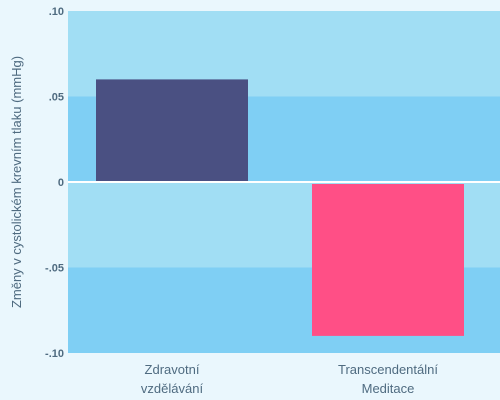 The image size is (500, 400). Describe the element at coordinates (54, 269) in the screenshot. I see `y-tick-label: -.05` at that location.